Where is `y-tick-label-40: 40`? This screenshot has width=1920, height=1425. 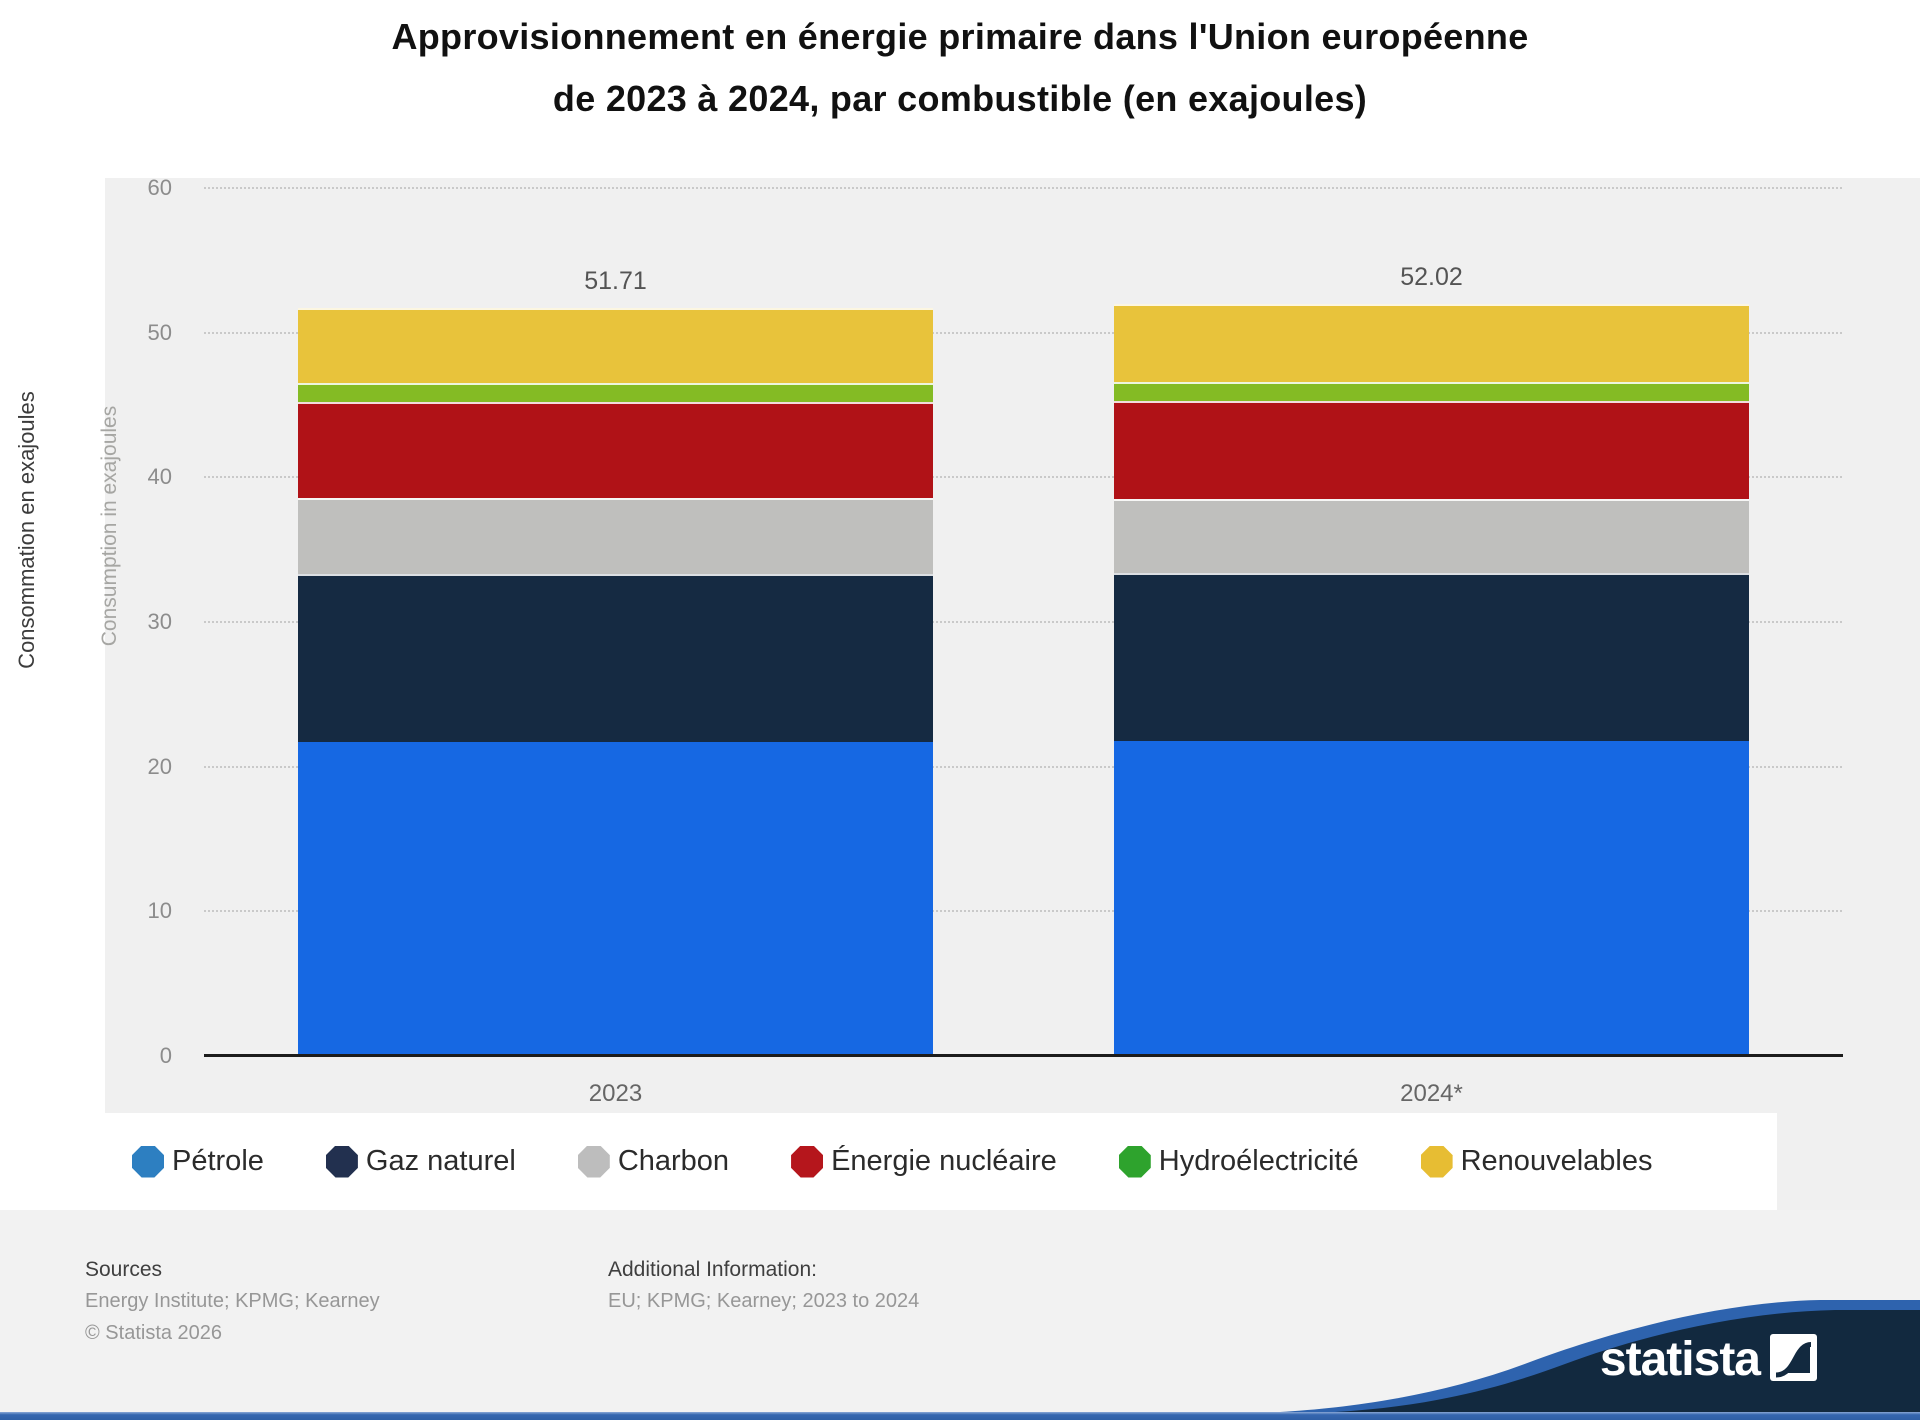
y-tick-label-40: 40 is located at coordinates (159, 477).